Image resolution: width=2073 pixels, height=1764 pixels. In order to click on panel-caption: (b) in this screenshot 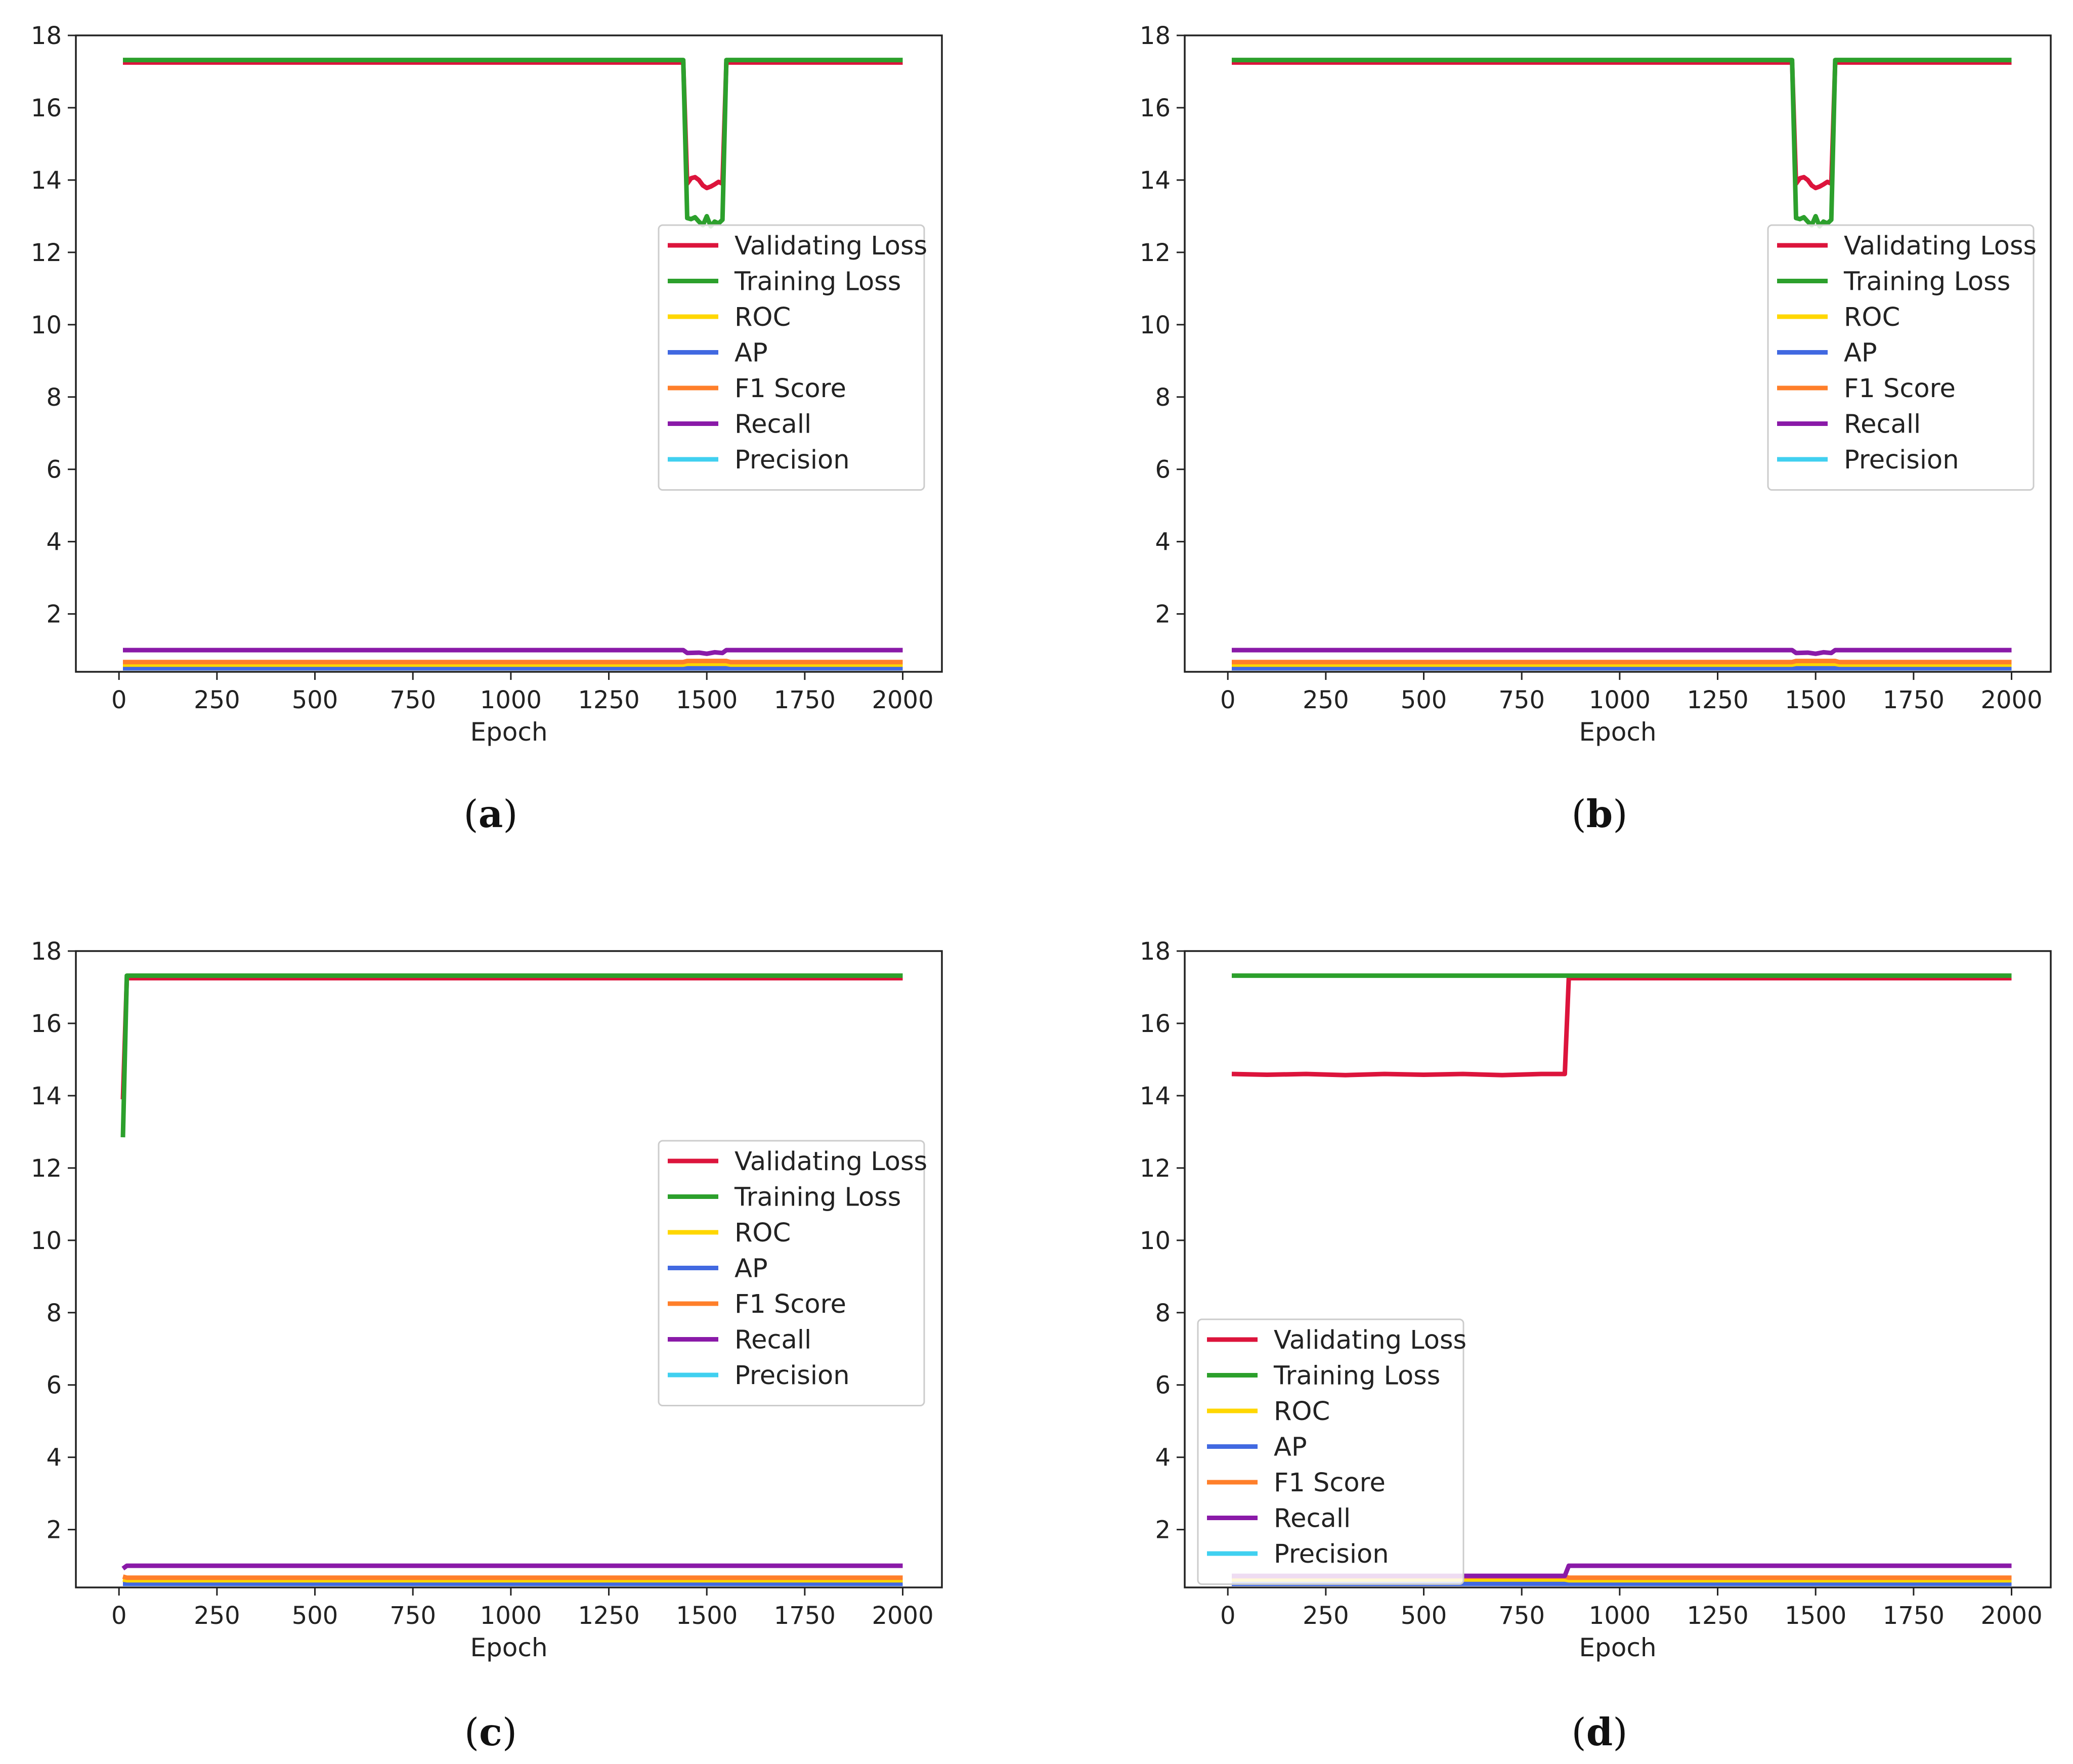, I will do `click(1600, 814)`.